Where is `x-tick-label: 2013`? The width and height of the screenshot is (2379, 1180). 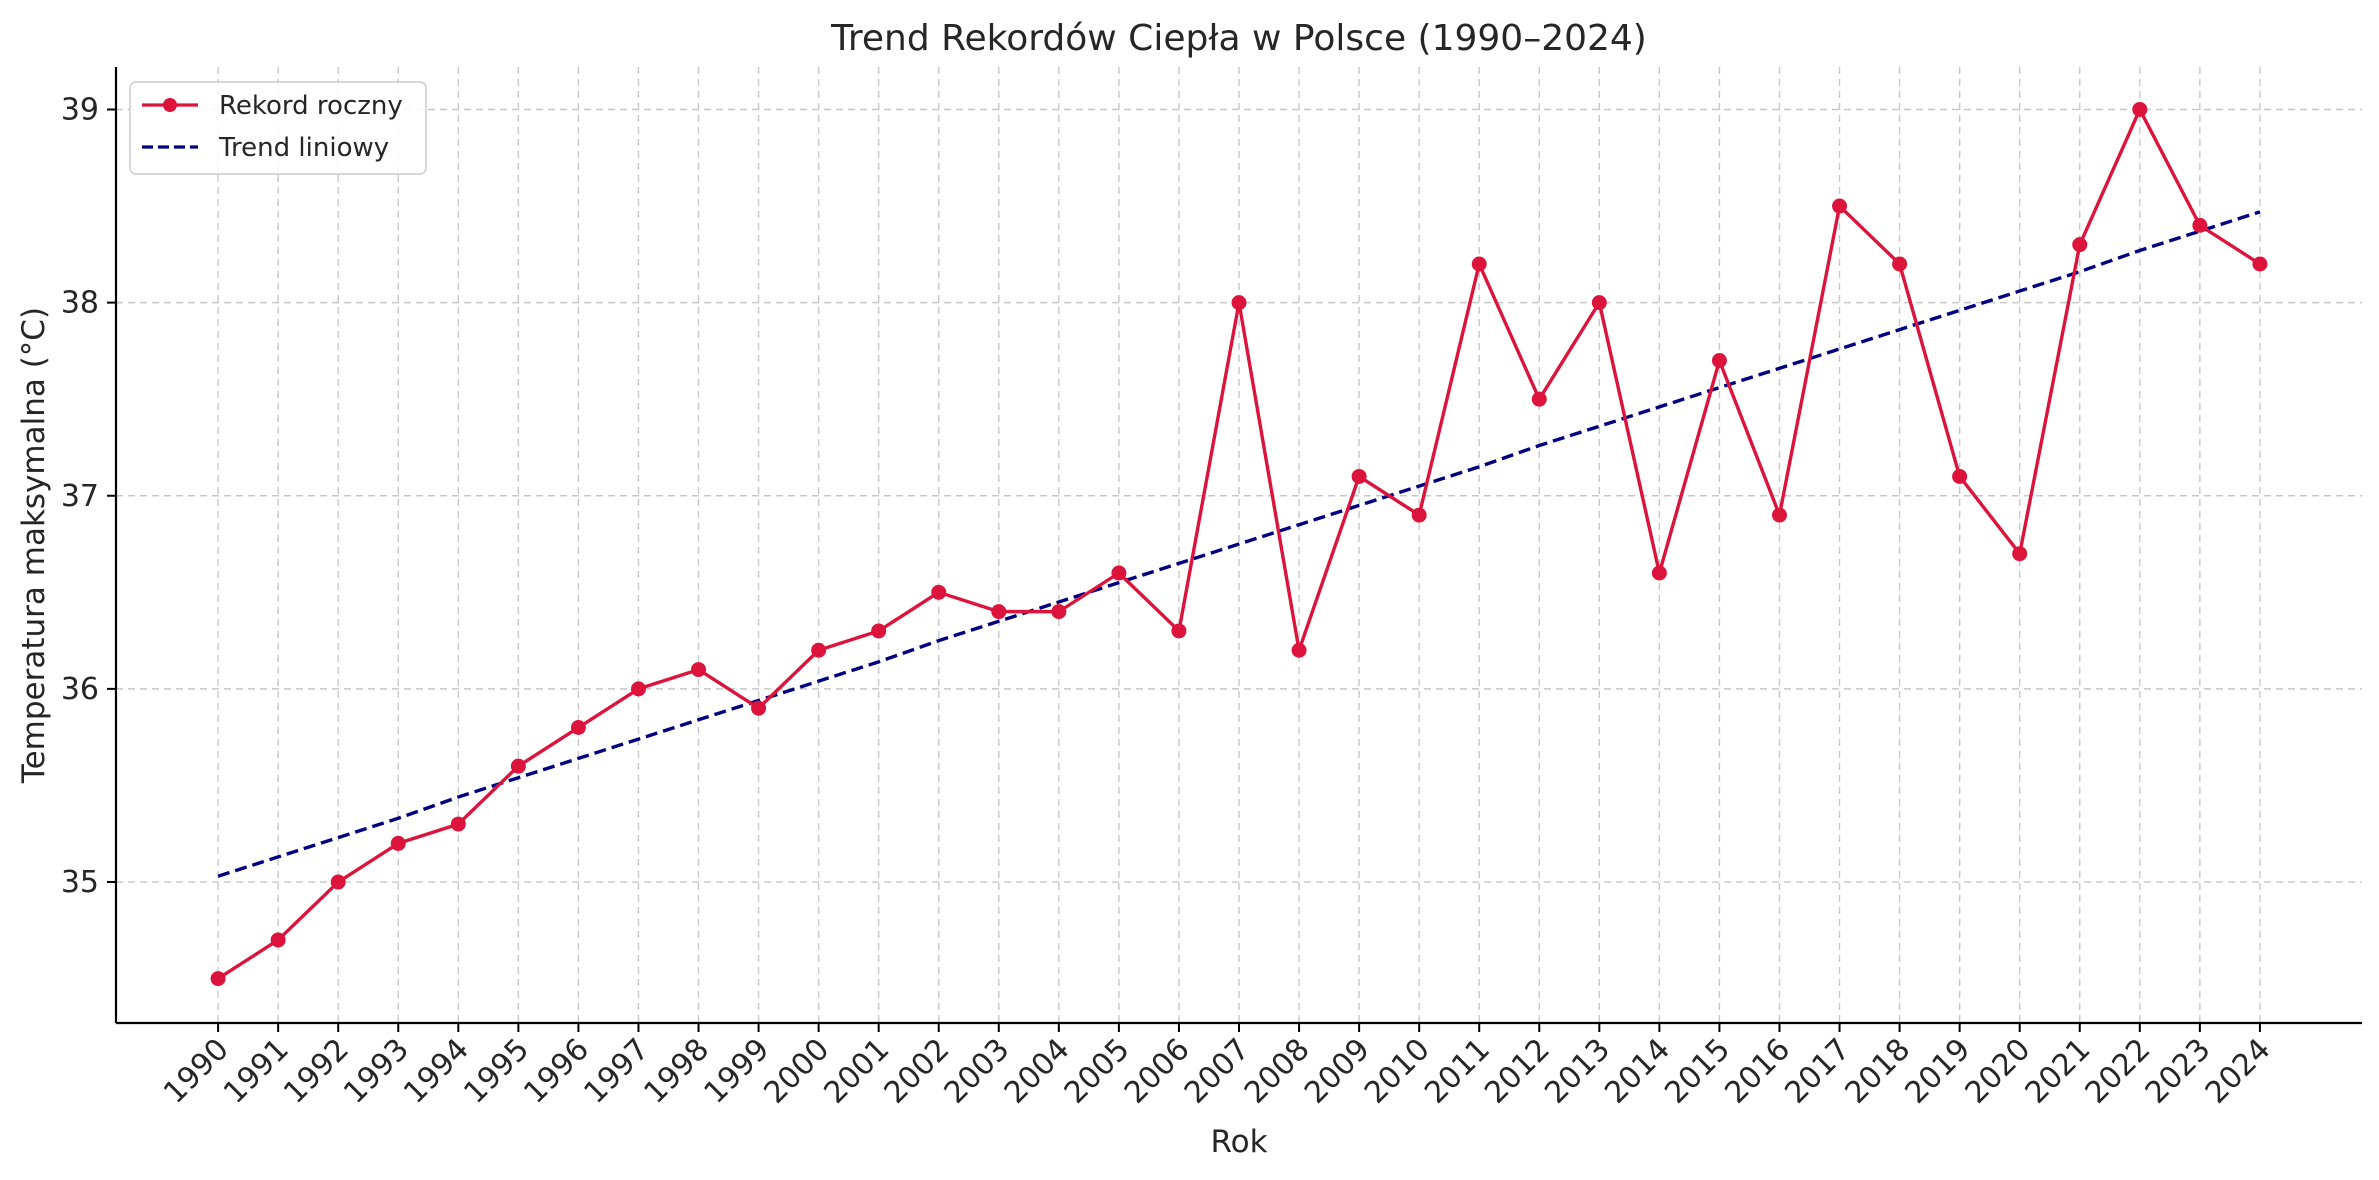 x-tick-label: 2013 is located at coordinates (1577, 1071).